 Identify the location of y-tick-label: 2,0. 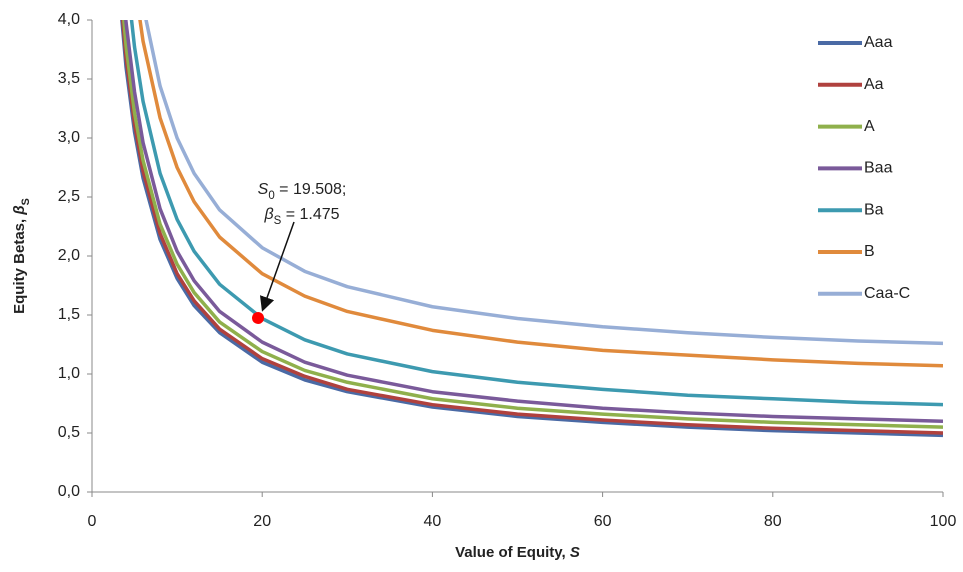
(69, 255).